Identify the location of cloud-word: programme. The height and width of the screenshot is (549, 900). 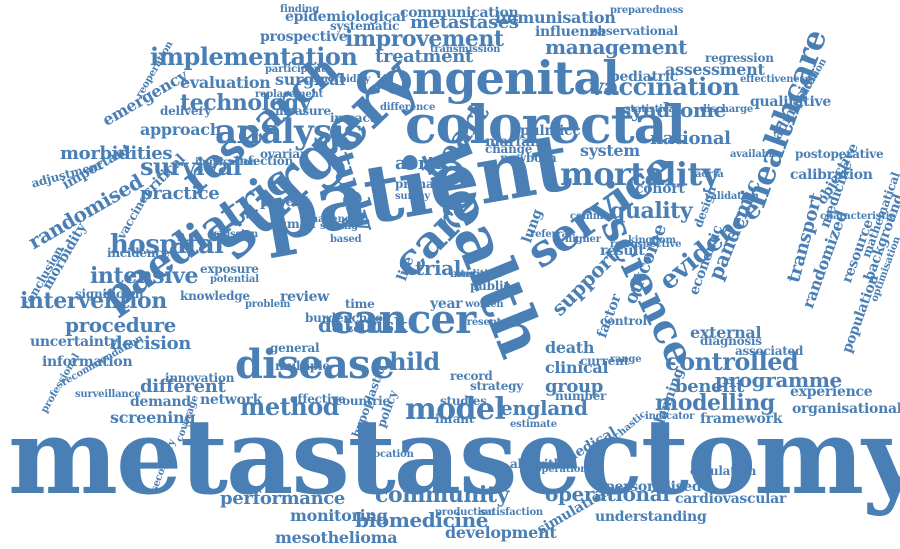
(778, 380).